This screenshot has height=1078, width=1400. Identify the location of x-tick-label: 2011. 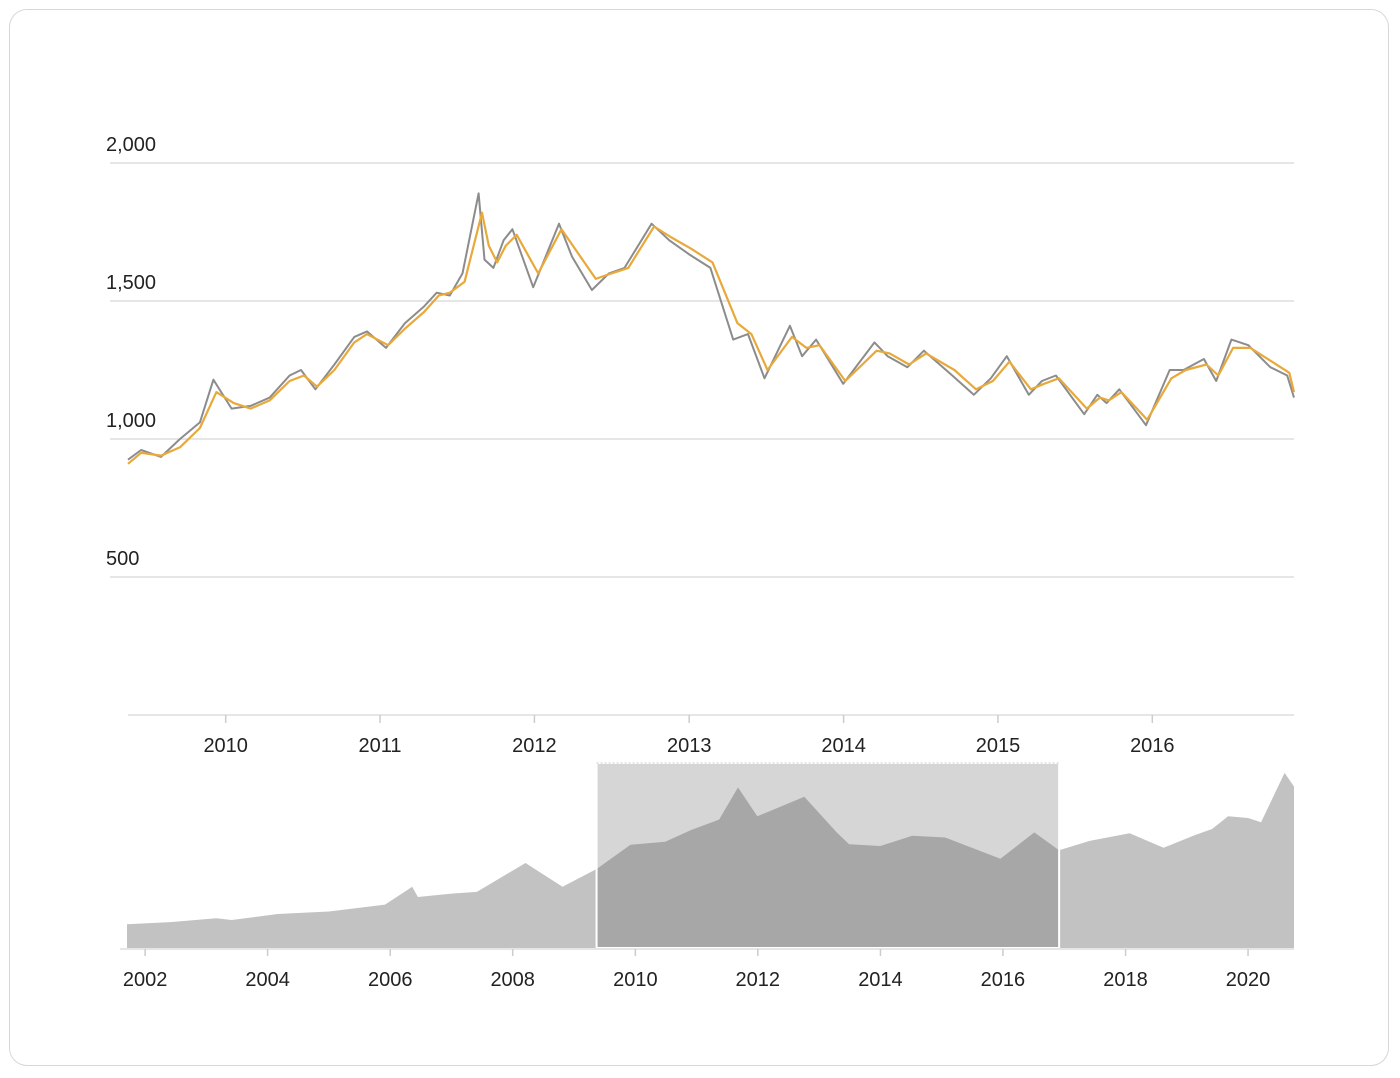
(380, 746).